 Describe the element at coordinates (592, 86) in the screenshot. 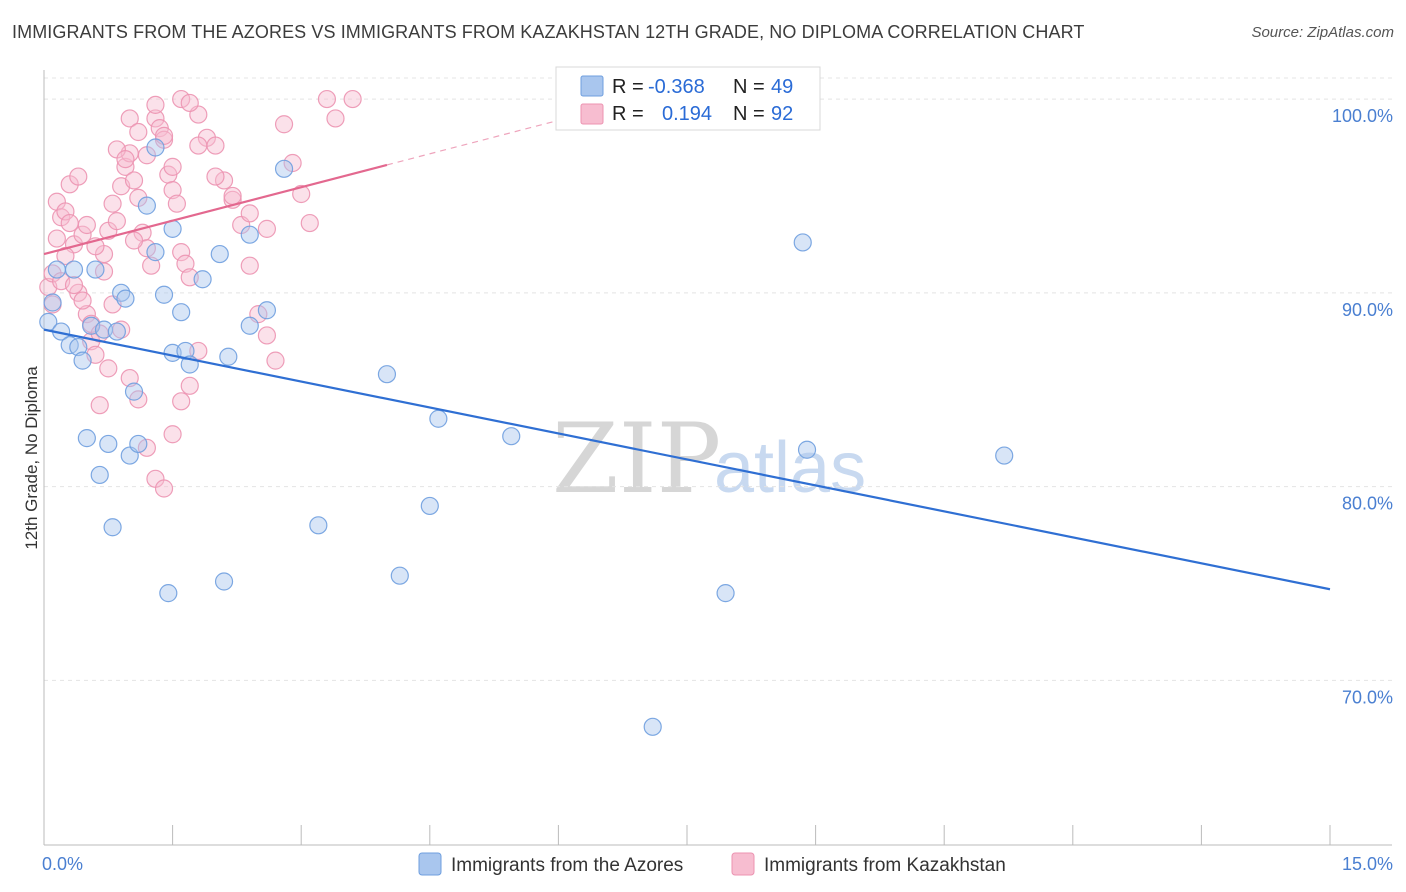

I see `legend-swatch-azores` at that location.